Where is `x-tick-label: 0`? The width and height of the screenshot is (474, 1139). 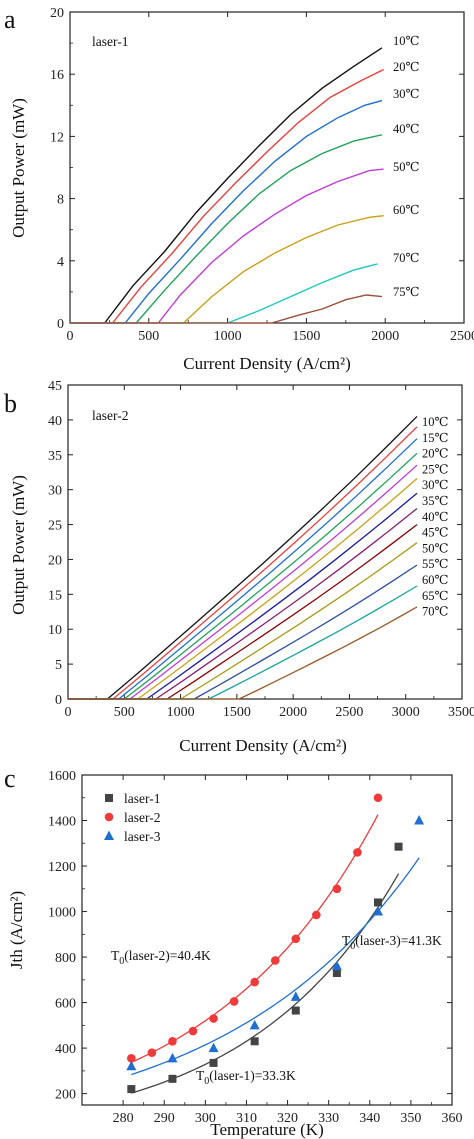
x-tick-label: 0 is located at coordinates (70, 336).